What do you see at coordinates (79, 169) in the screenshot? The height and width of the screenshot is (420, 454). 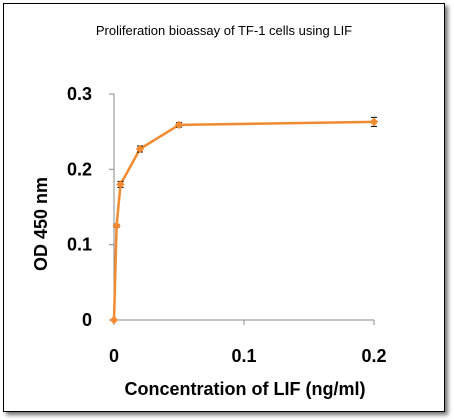 I see `y-tick-label: 0.2` at bounding box center [79, 169].